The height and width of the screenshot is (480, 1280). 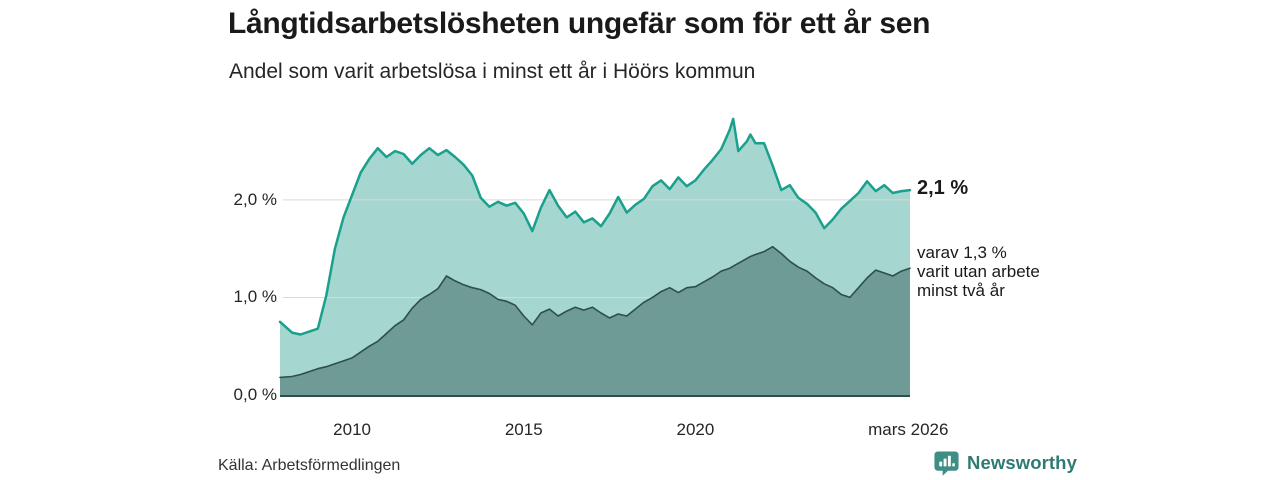 I want to click on two-plus-line, so click(x=595, y=312).